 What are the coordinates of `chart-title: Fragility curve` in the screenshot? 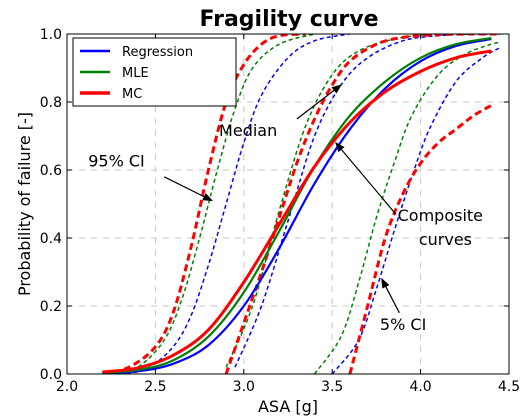 It's located at (288, 19).